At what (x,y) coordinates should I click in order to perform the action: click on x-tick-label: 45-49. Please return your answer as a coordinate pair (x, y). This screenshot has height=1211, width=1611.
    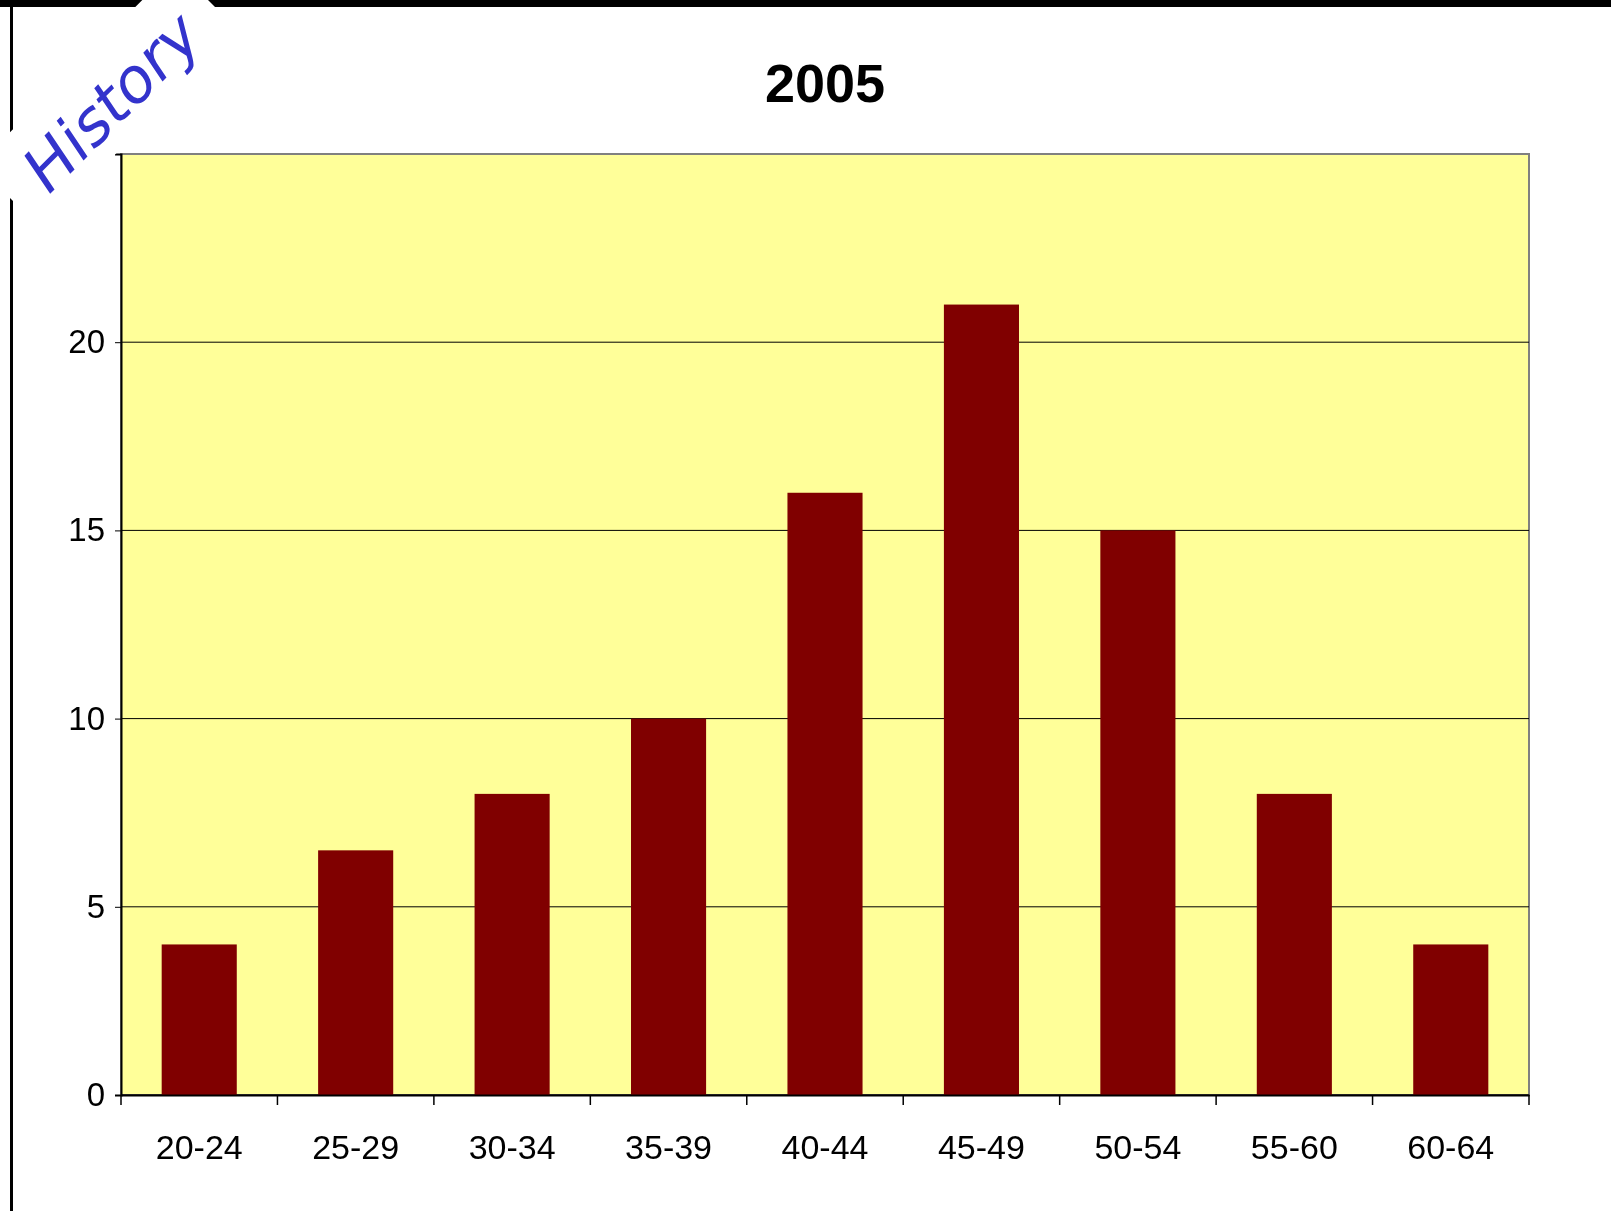
    Looking at the image, I should click on (981, 1147).